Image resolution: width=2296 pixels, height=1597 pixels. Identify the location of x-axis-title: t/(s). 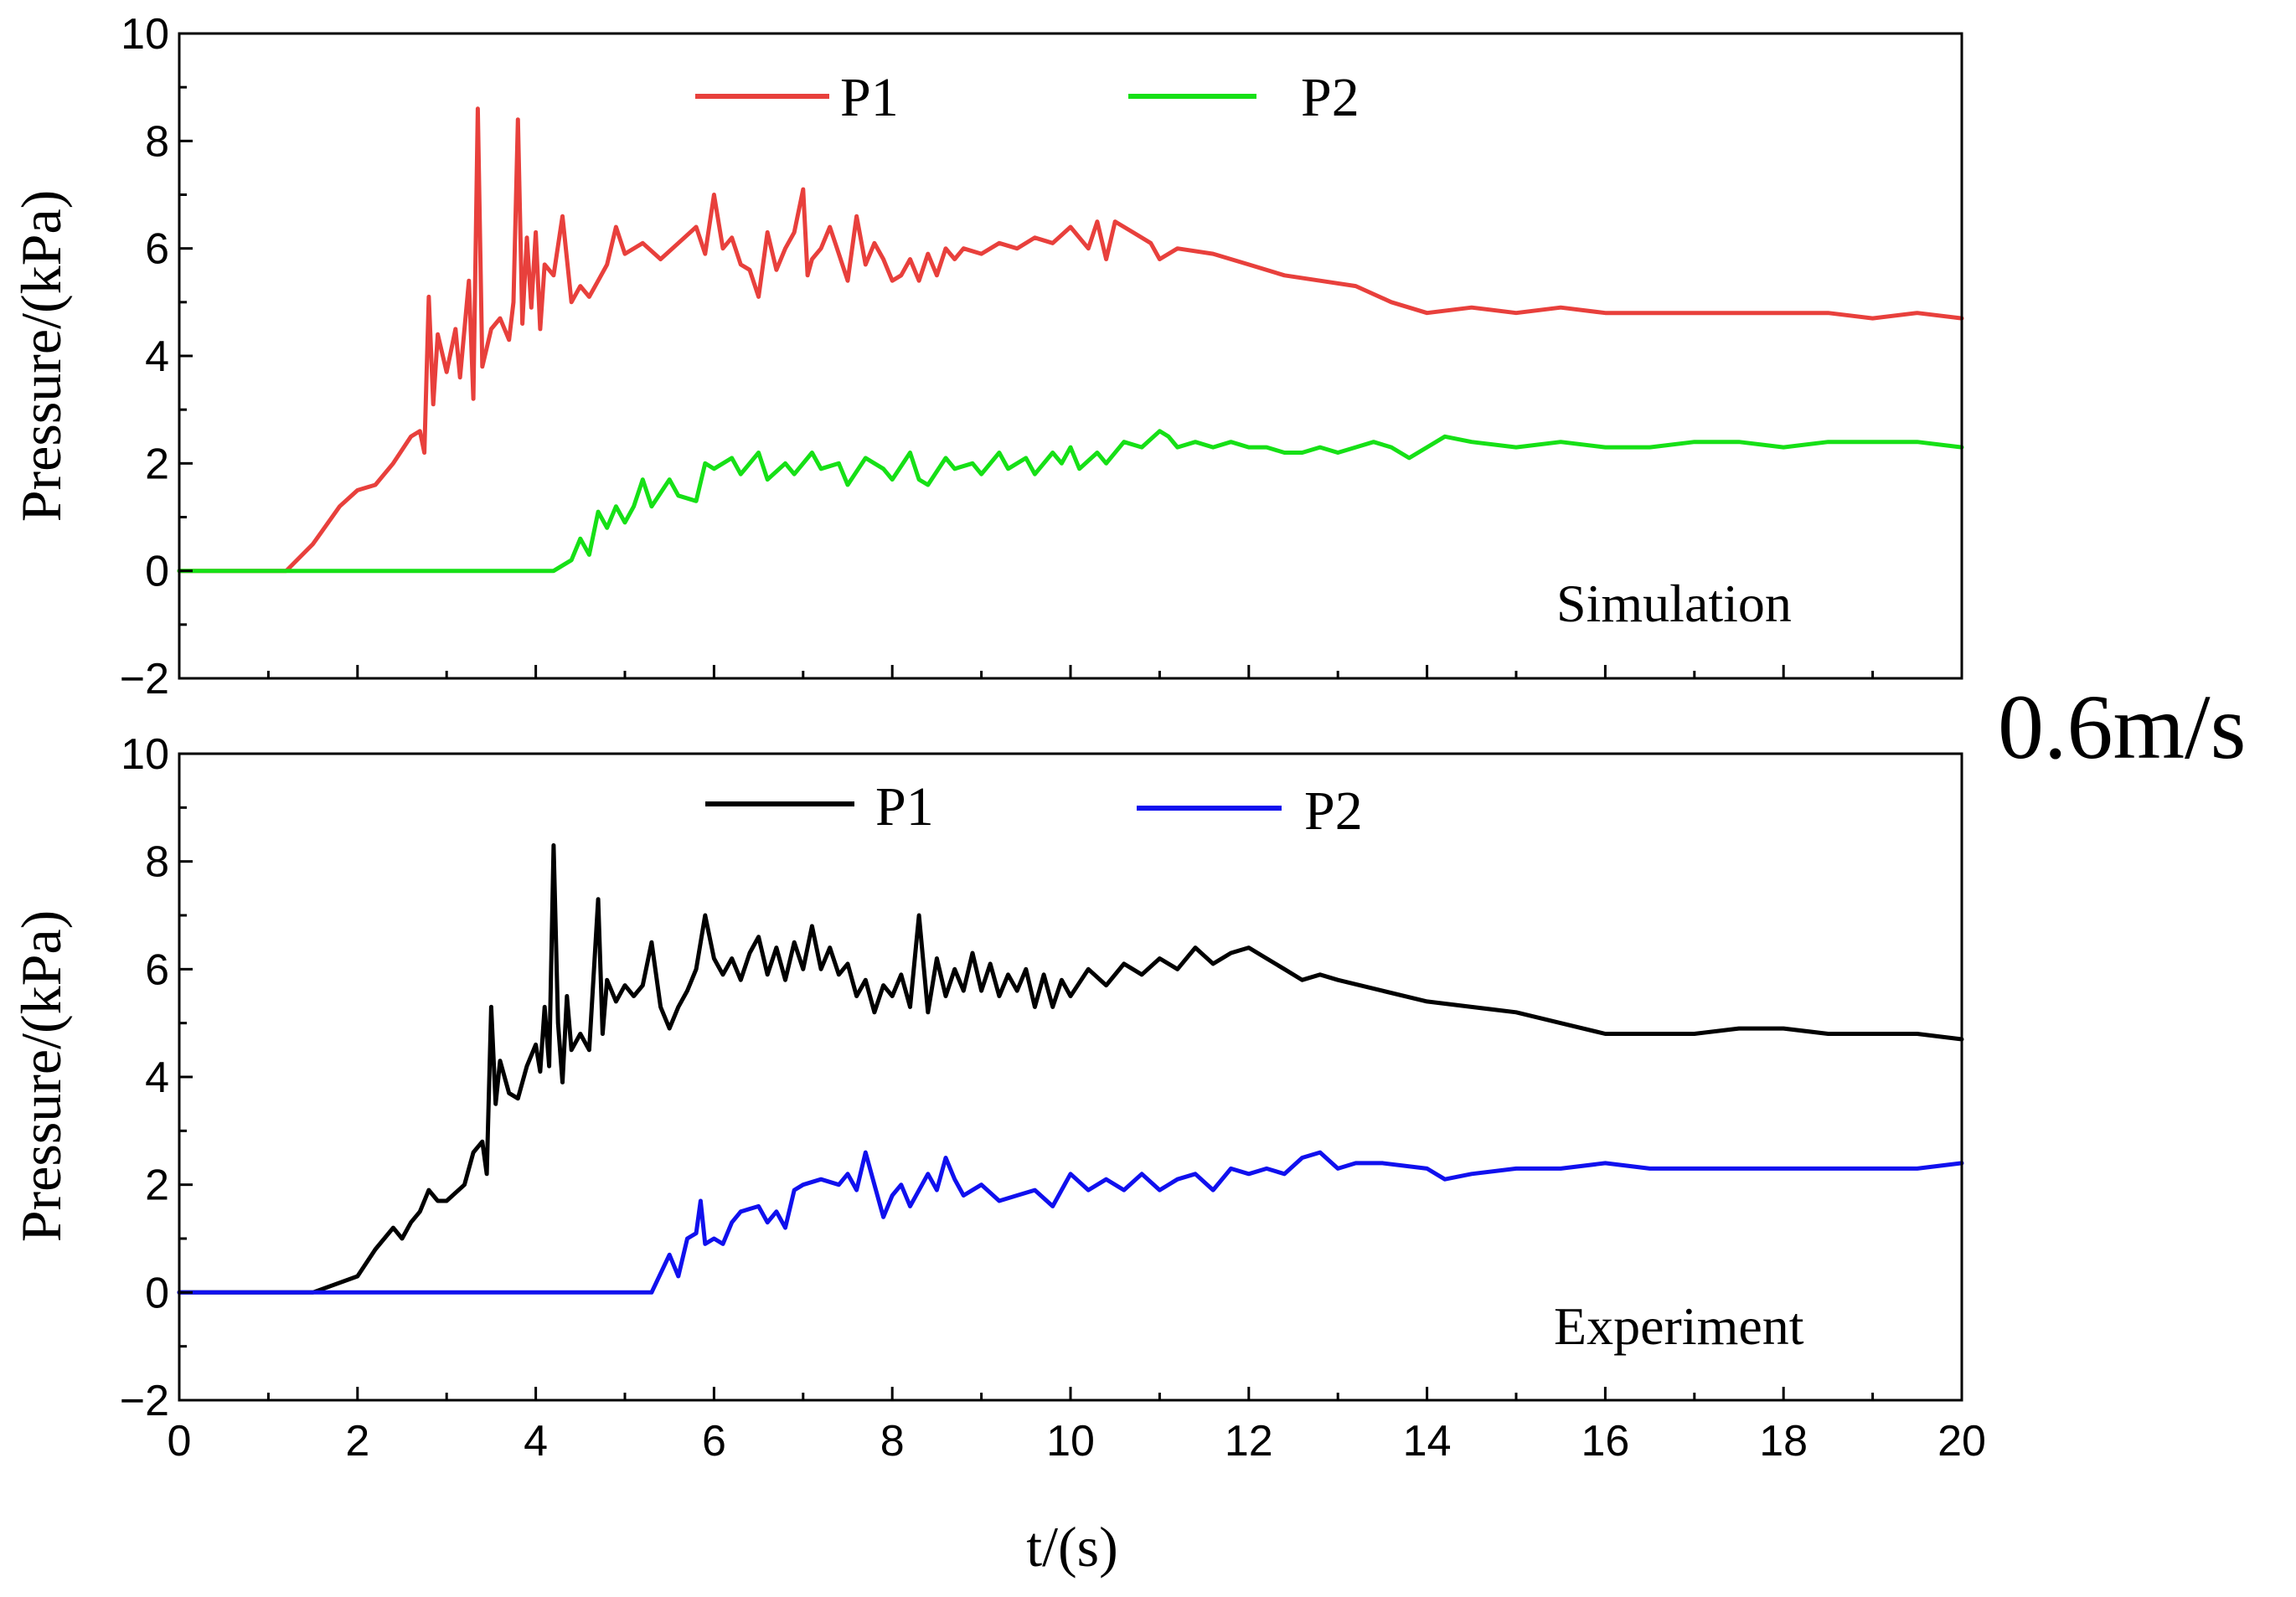
(1072, 1547).